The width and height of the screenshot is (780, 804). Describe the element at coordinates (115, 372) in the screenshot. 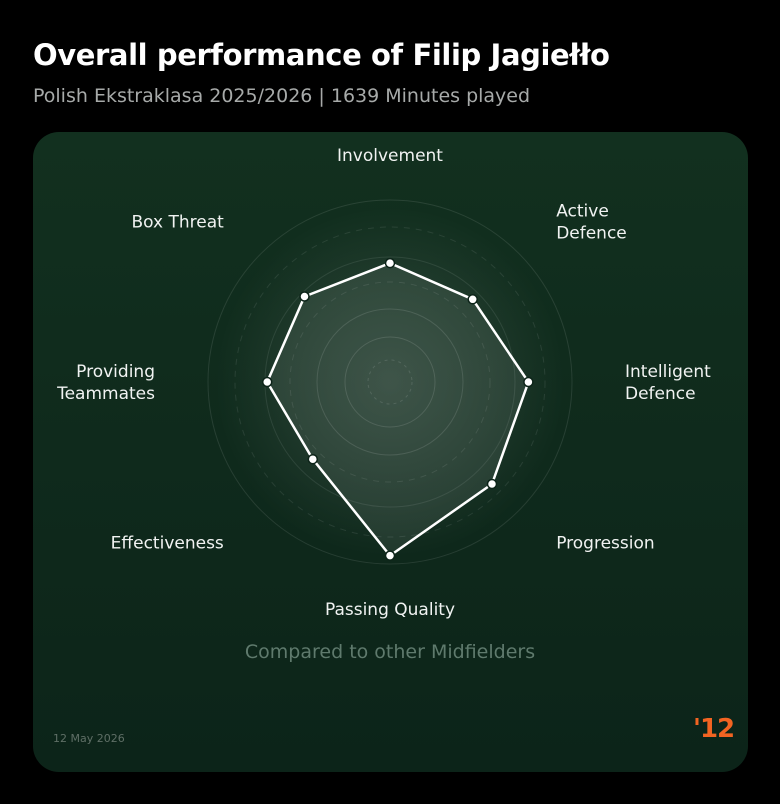

I see `axis-label-line: Providing` at that location.